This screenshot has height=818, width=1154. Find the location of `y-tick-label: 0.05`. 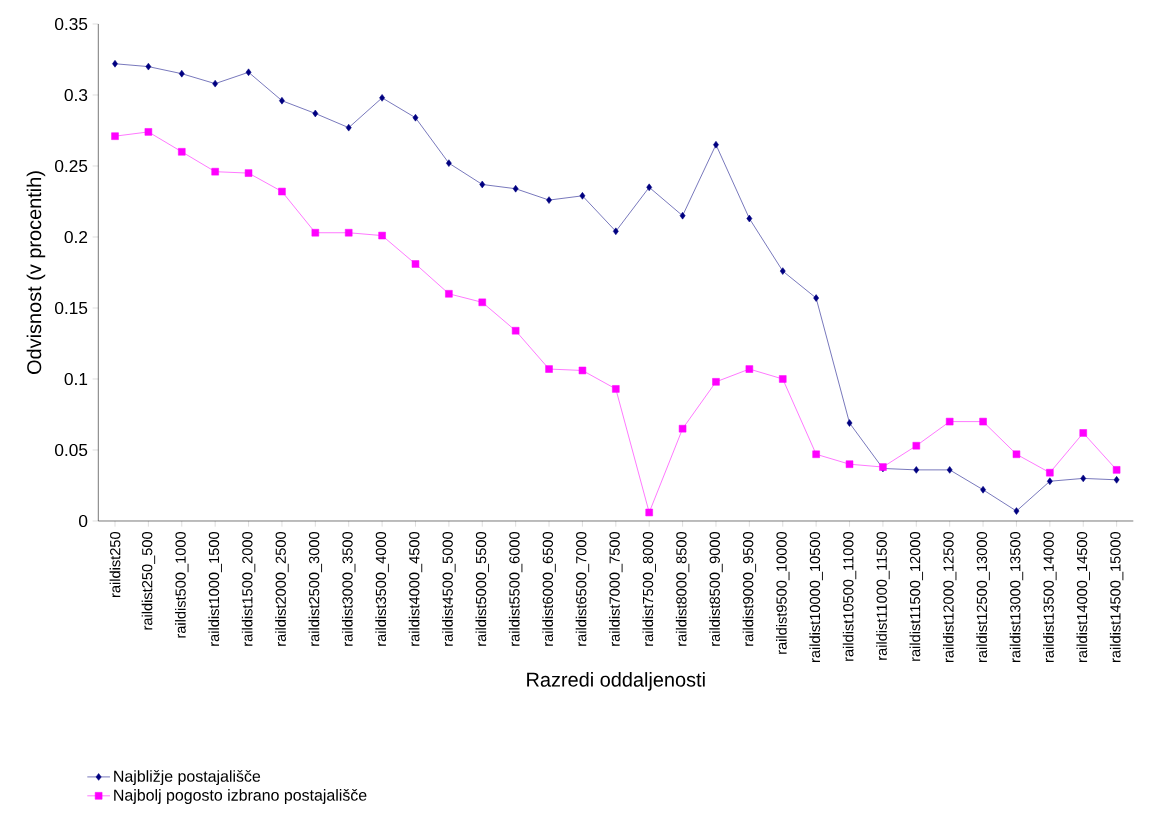

y-tick-label: 0.05 is located at coordinates (71, 450).